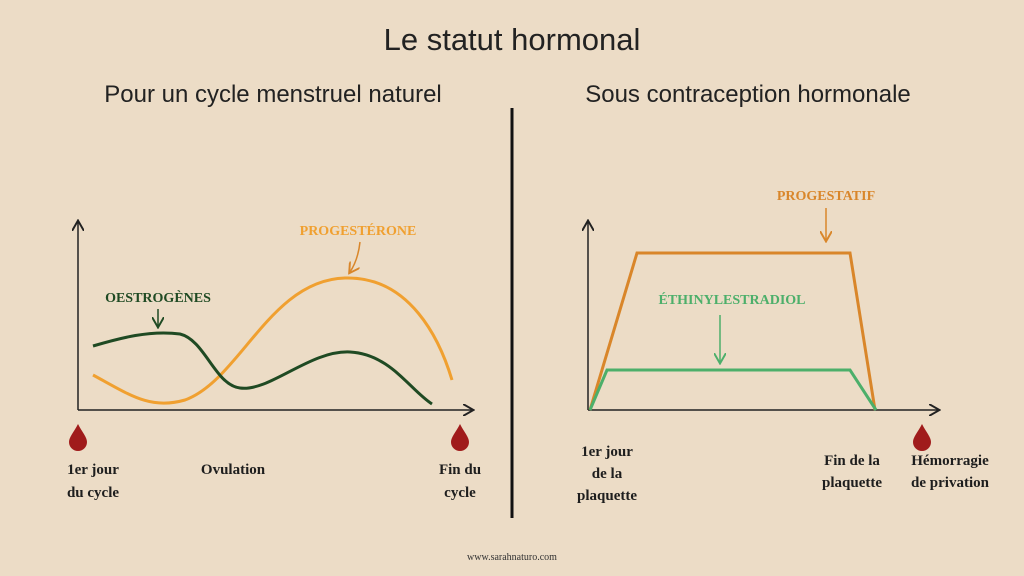 This screenshot has height=576, width=1024. Describe the element at coordinates (93, 493) in the screenshot. I see `text-line: du cycle` at that location.